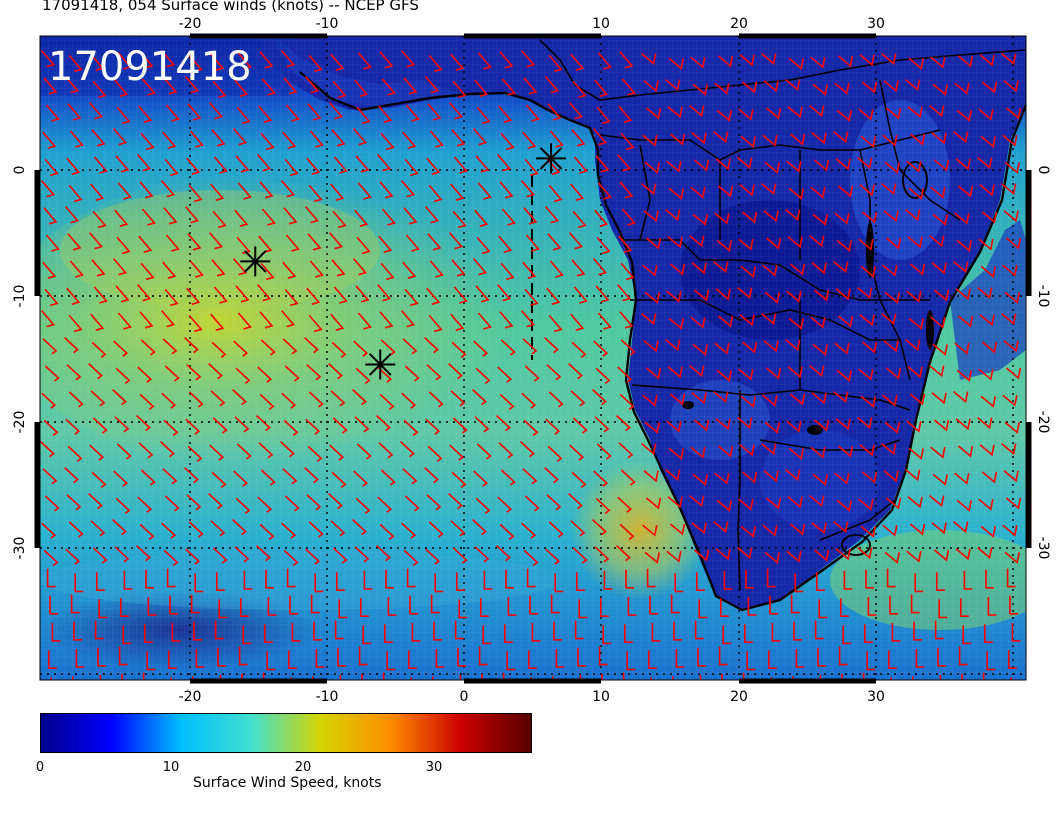 The height and width of the screenshot is (820, 1056). I want to click on timestamp-stamp: 17091418, so click(150, 67).